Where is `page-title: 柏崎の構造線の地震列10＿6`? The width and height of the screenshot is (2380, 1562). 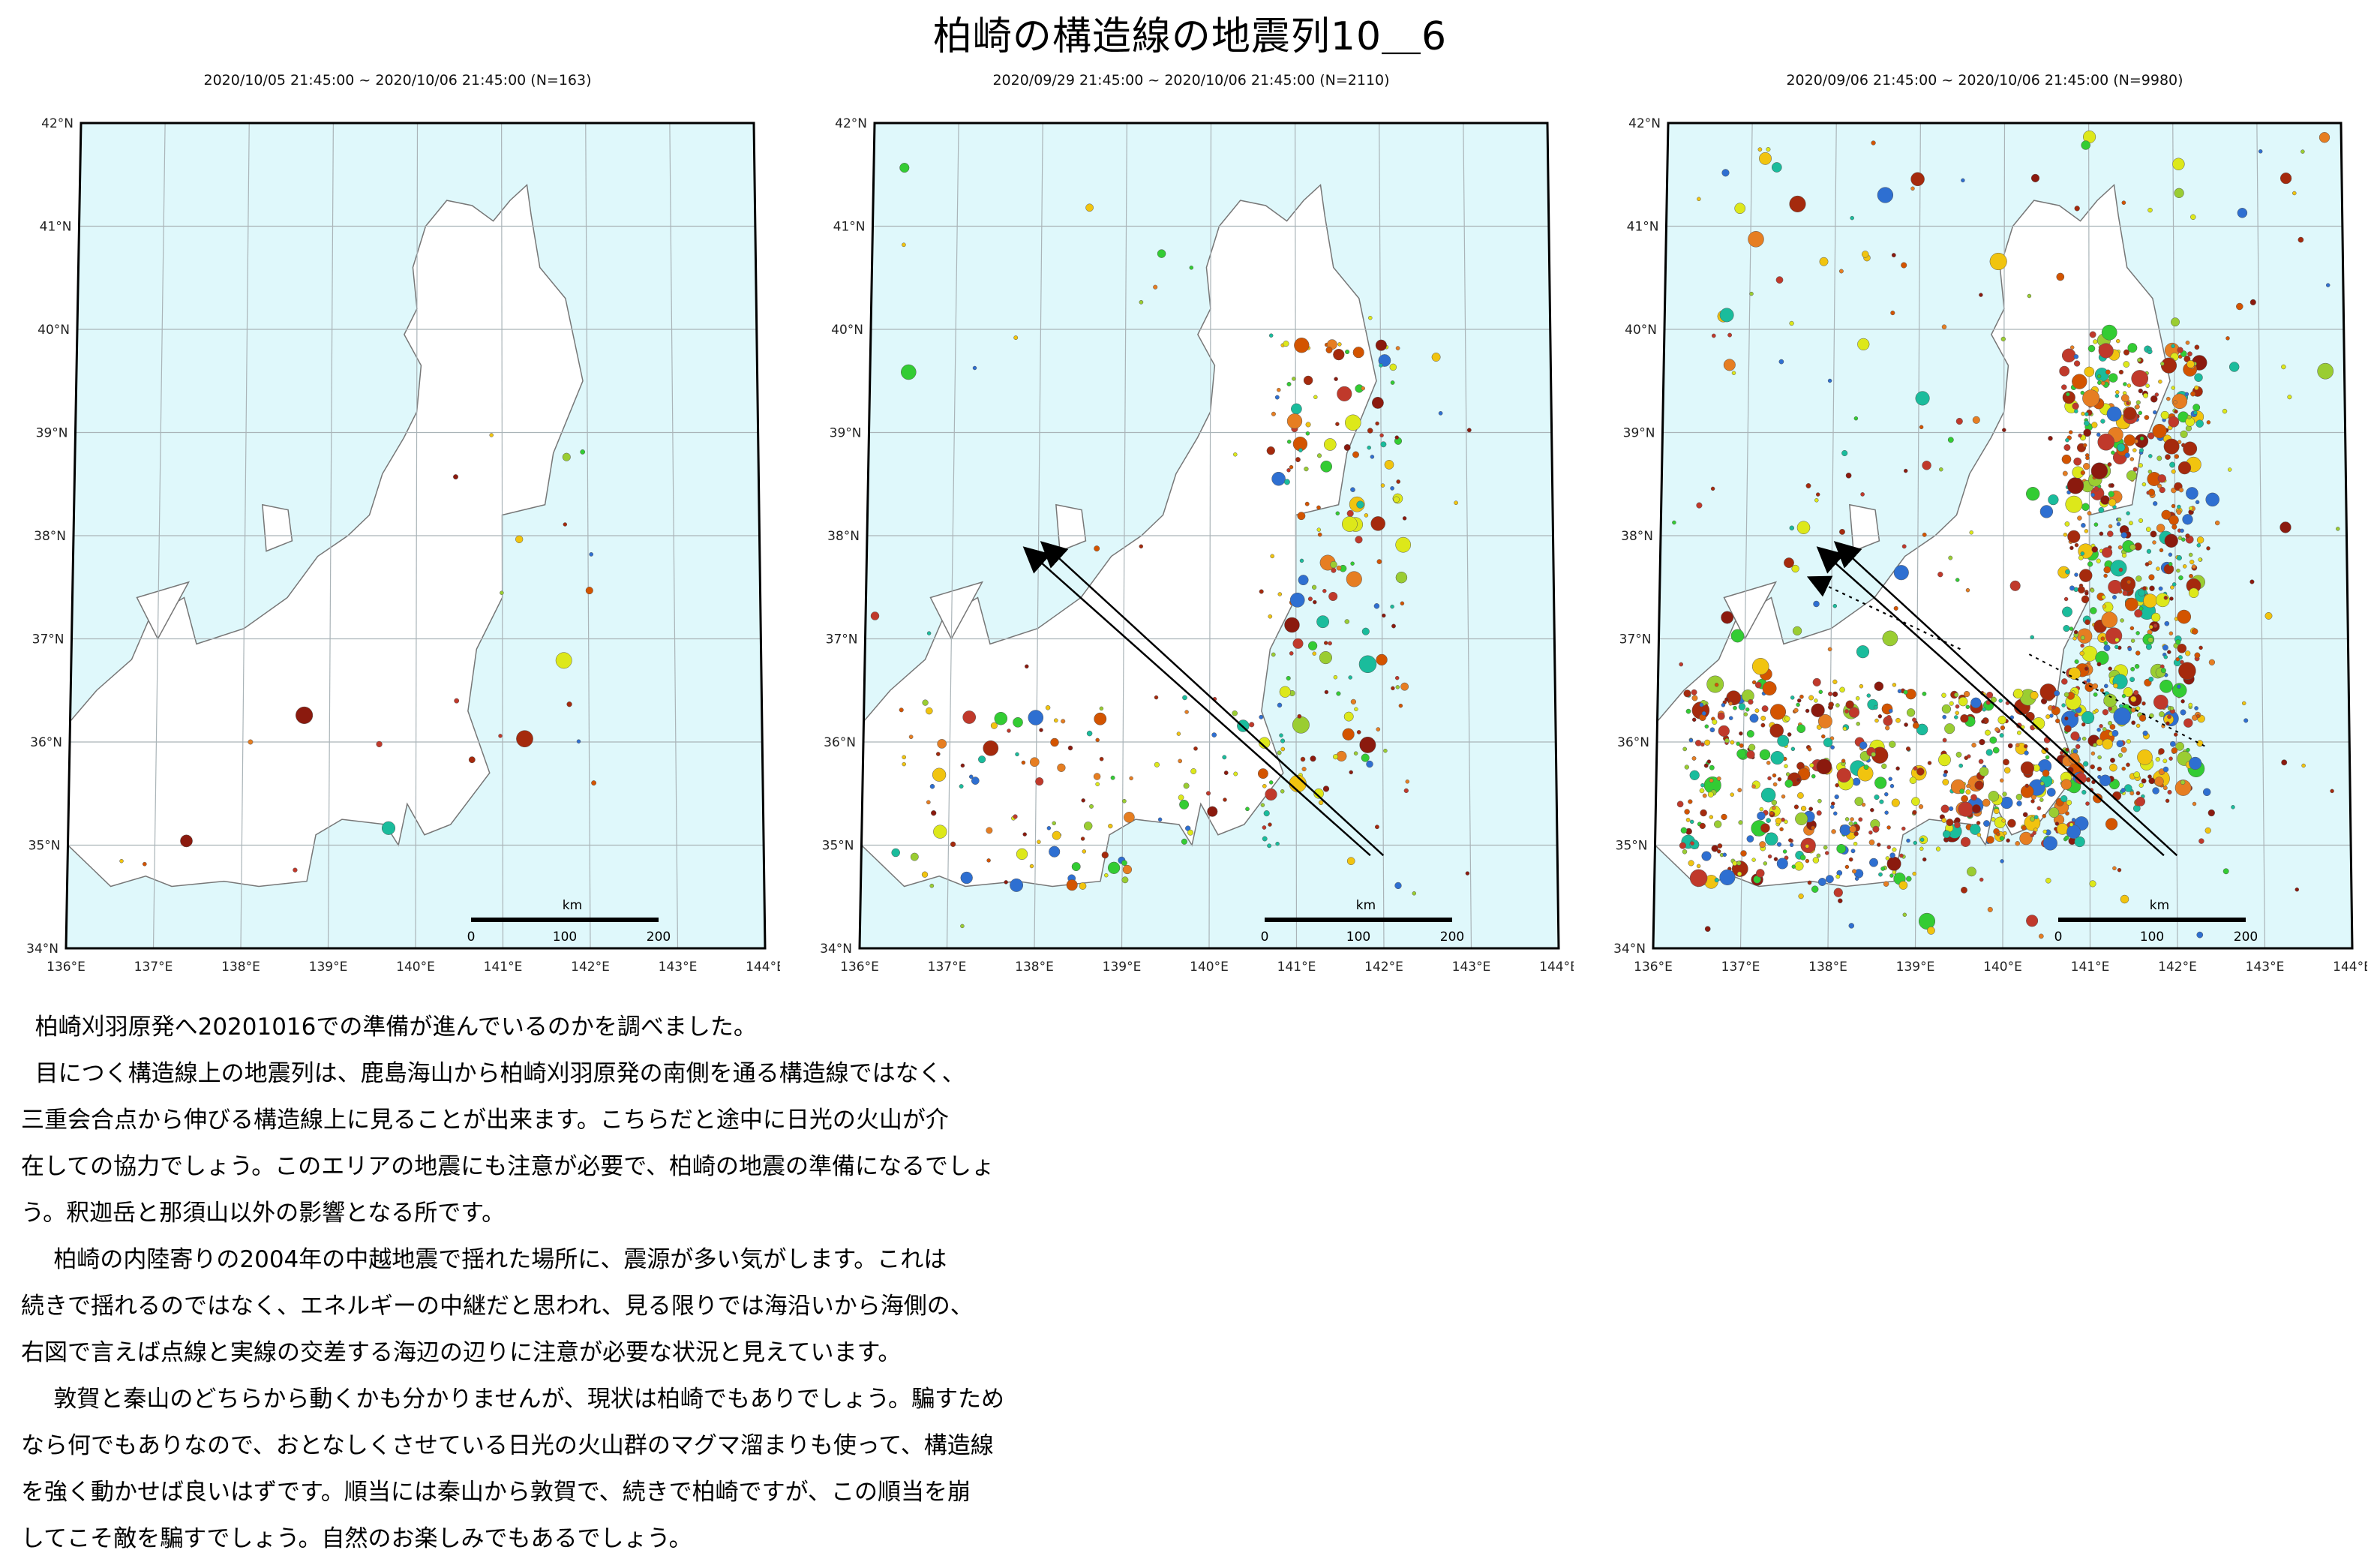
page-title: 柏崎の構造線の地震列10＿6 is located at coordinates (1190, 36).